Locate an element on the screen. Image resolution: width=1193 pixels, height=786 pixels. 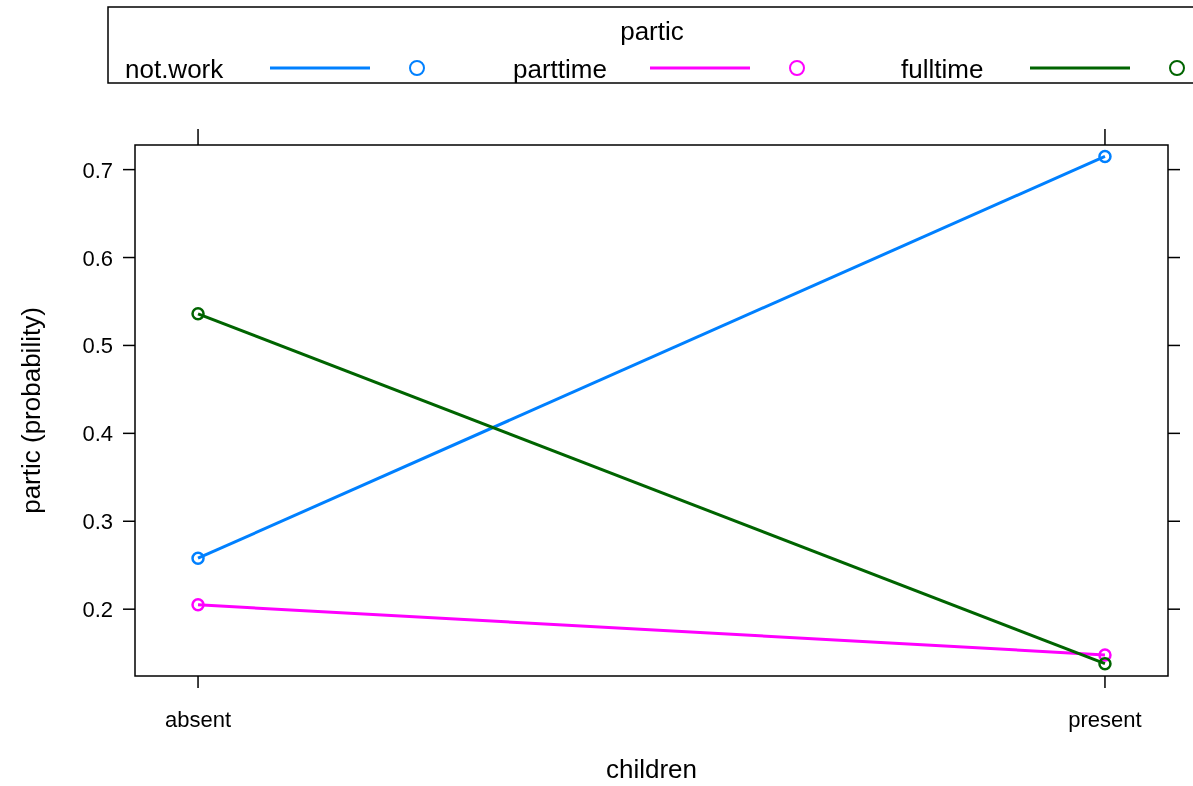
y-tick-label: 0.3 is located at coordinates (97, 522).